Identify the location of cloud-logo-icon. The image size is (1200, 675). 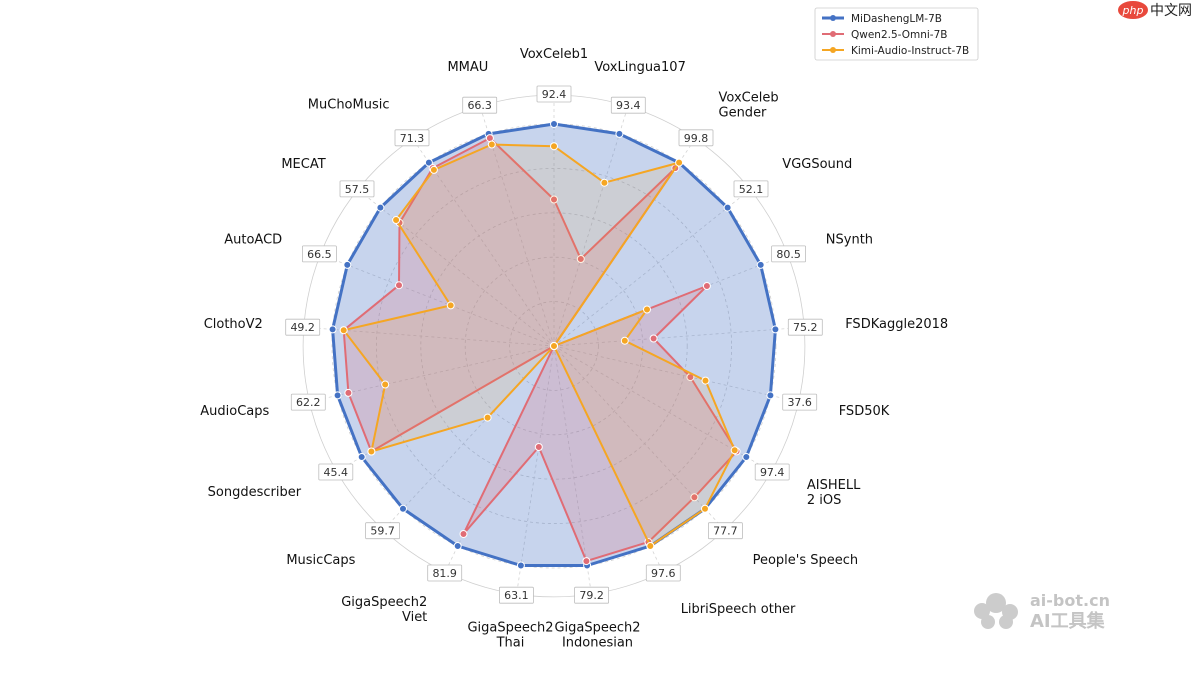
(996, 611).